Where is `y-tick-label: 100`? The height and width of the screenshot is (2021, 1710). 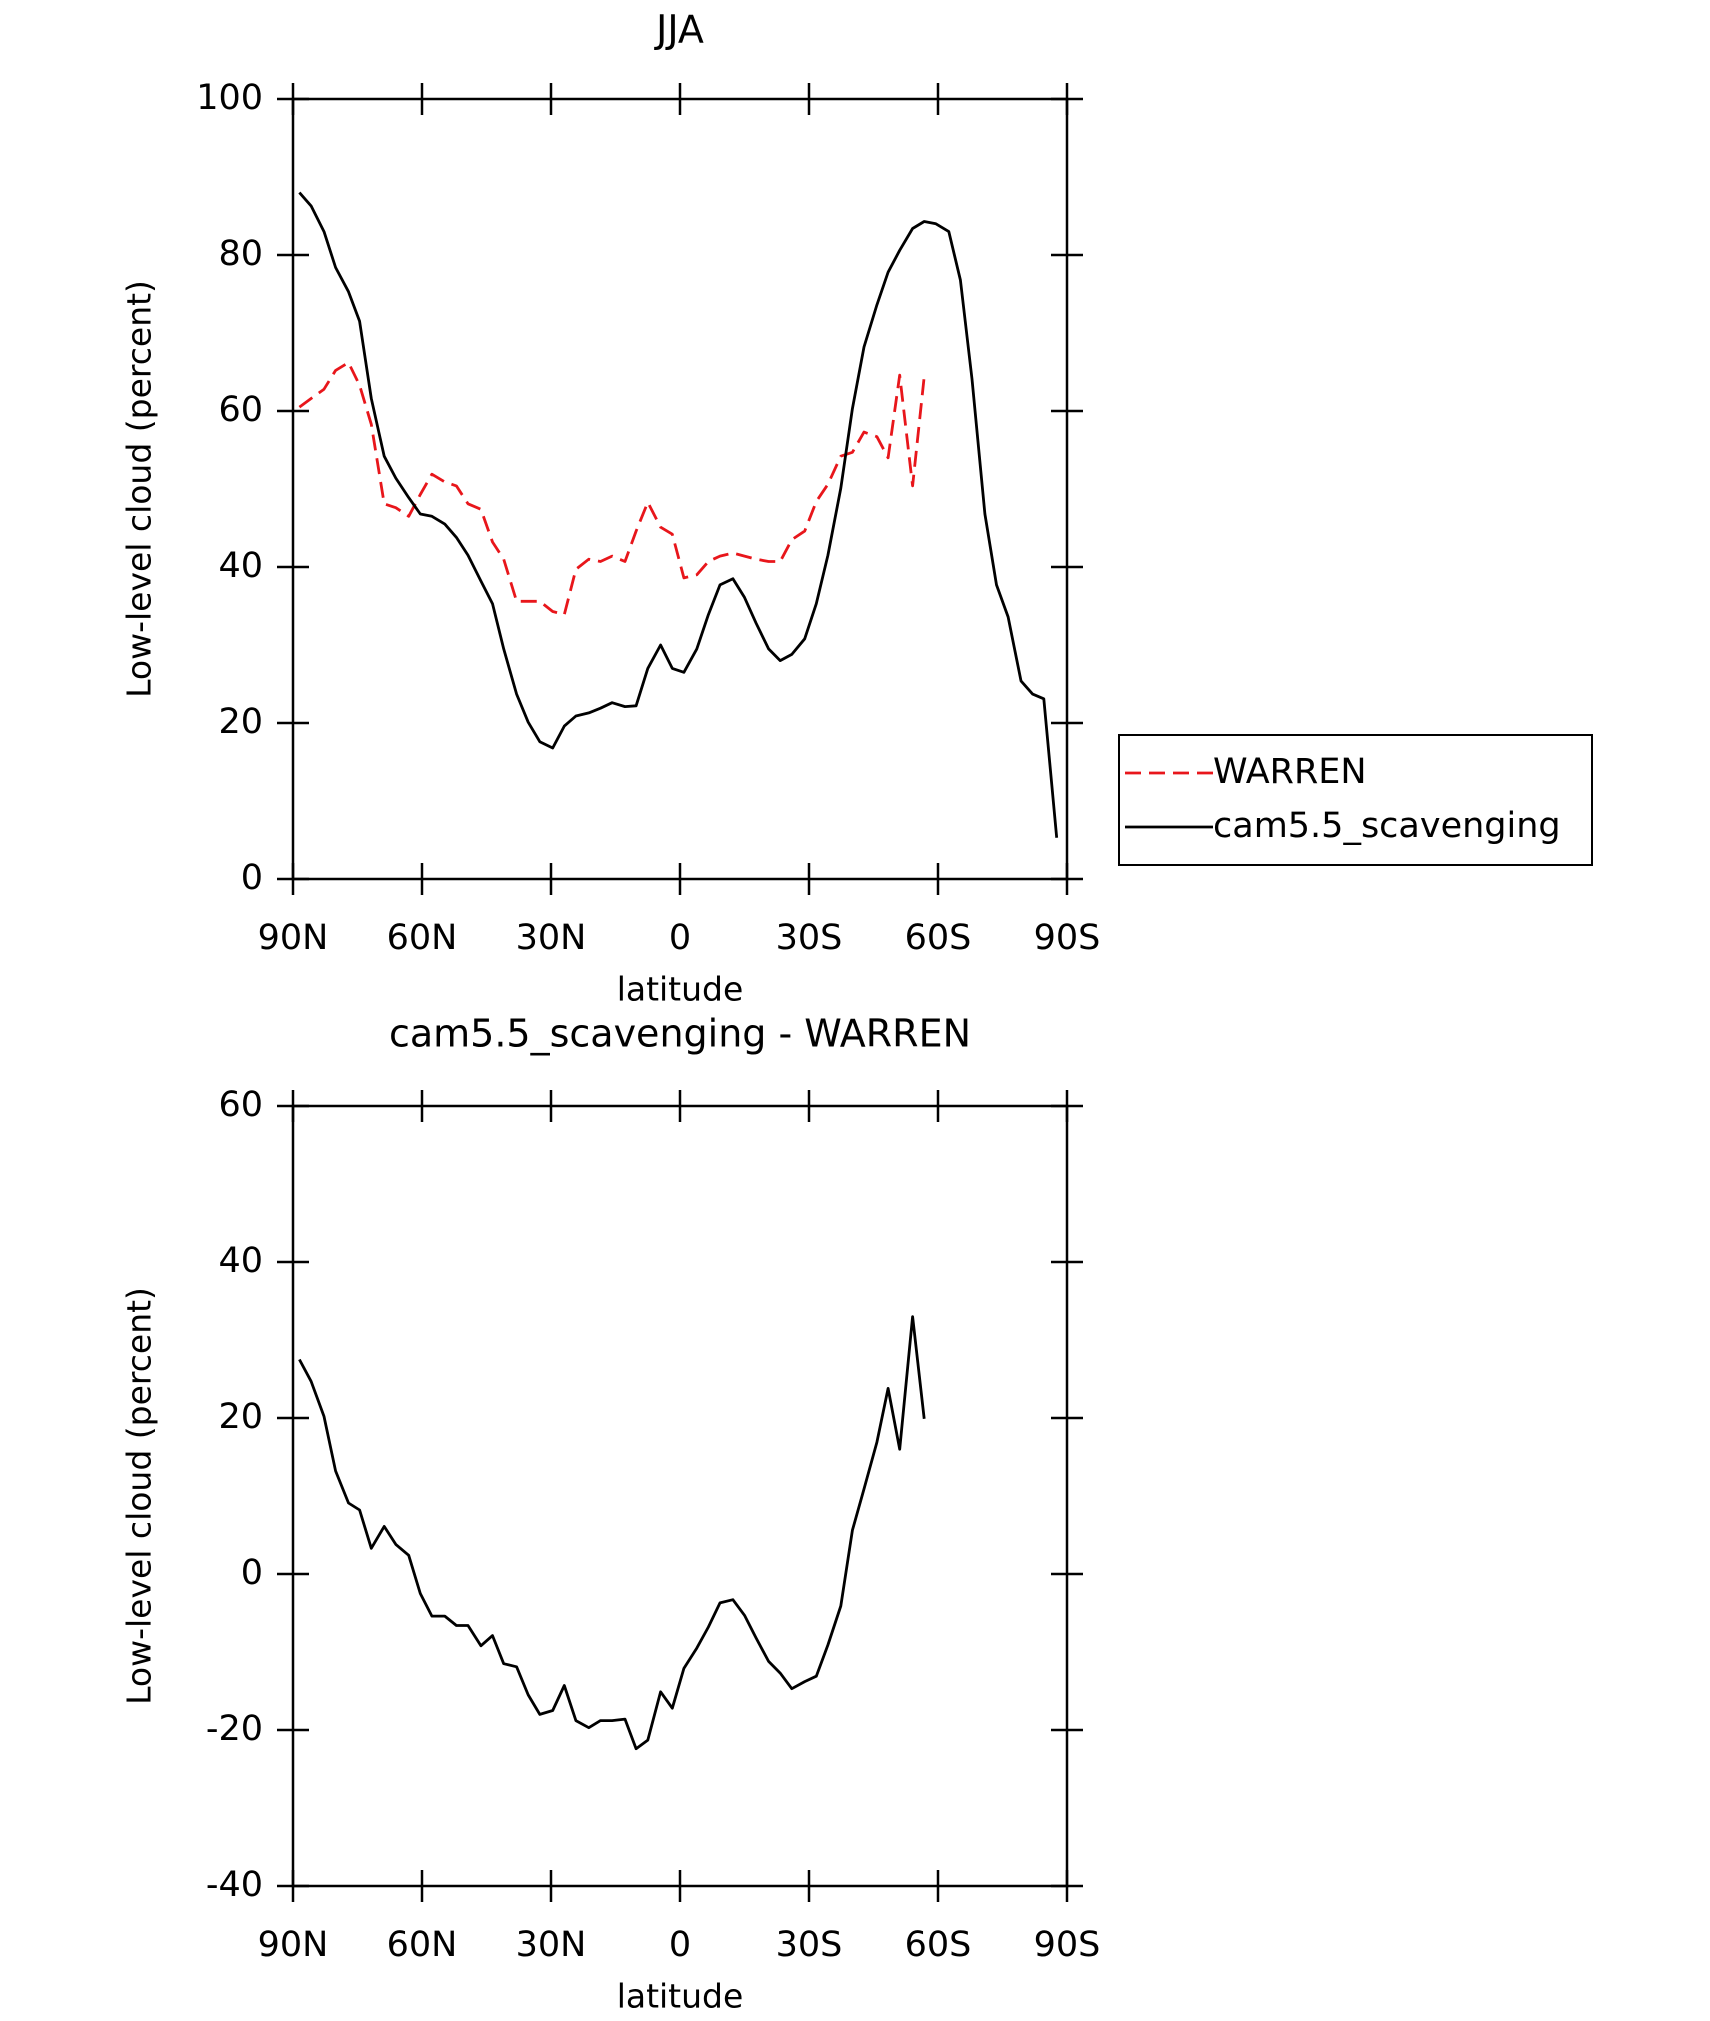 y-tick-label: 100 is located at coordinates (229, 98).